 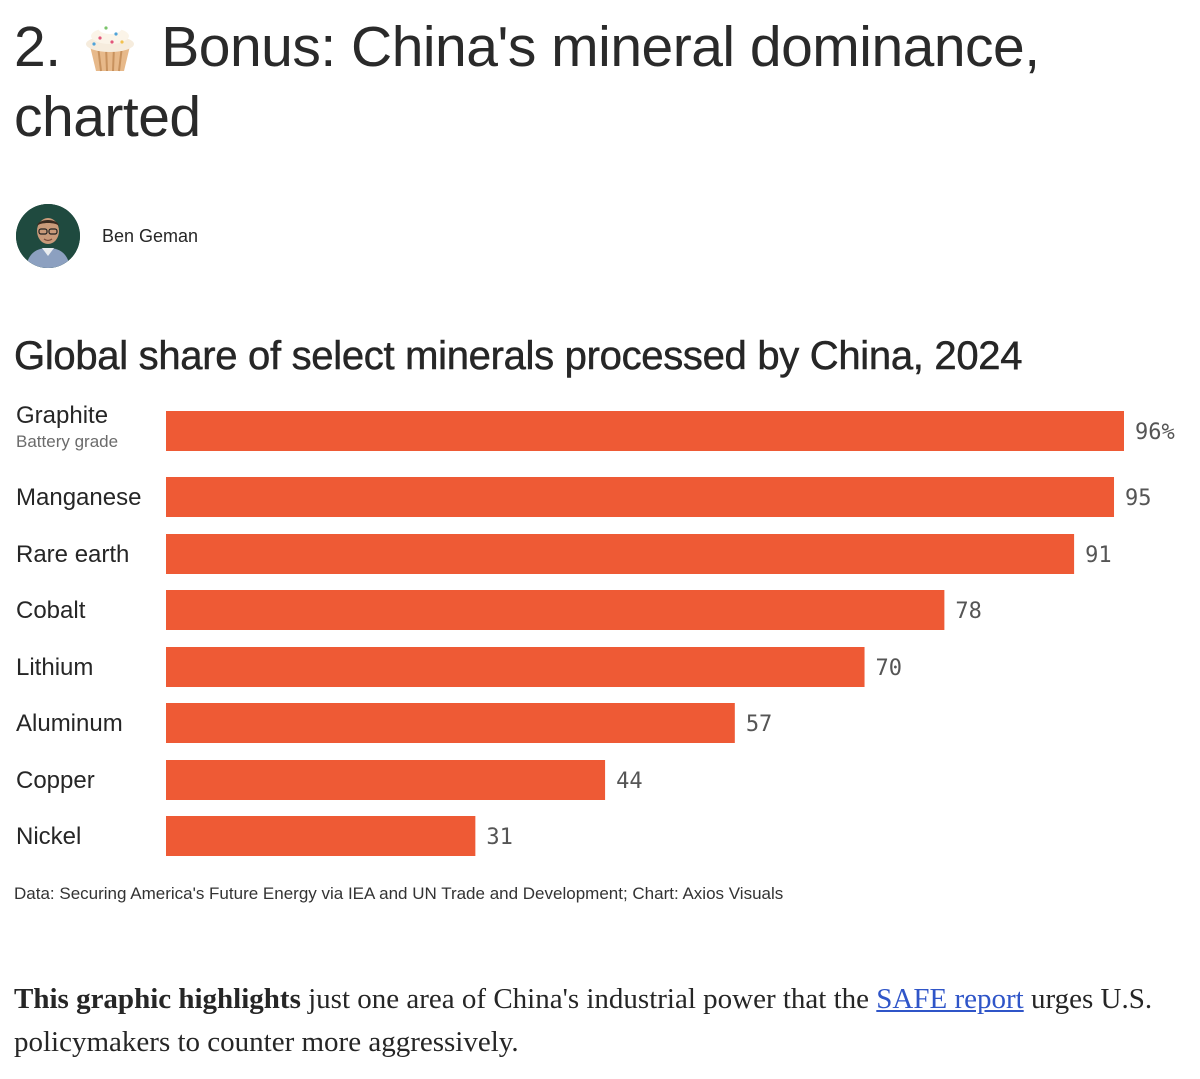 I want to click on category-label: Rare earth, so click(x=72, y=554).